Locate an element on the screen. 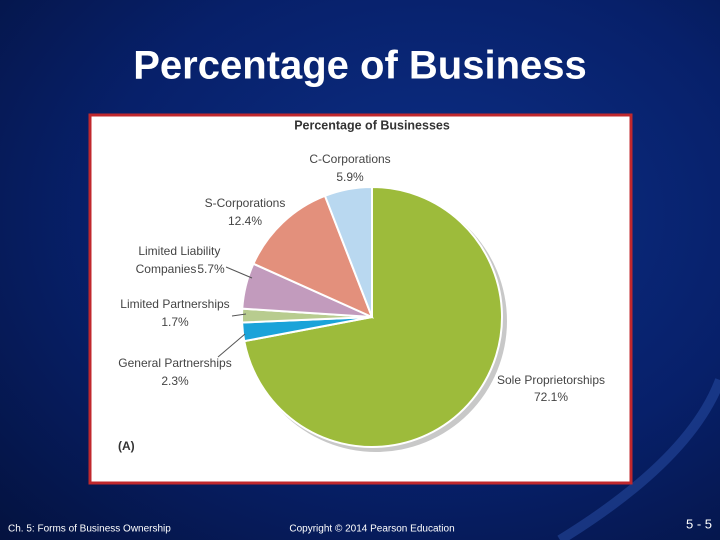  page-number: 5 - 5 is located at coordinates (699, 523).